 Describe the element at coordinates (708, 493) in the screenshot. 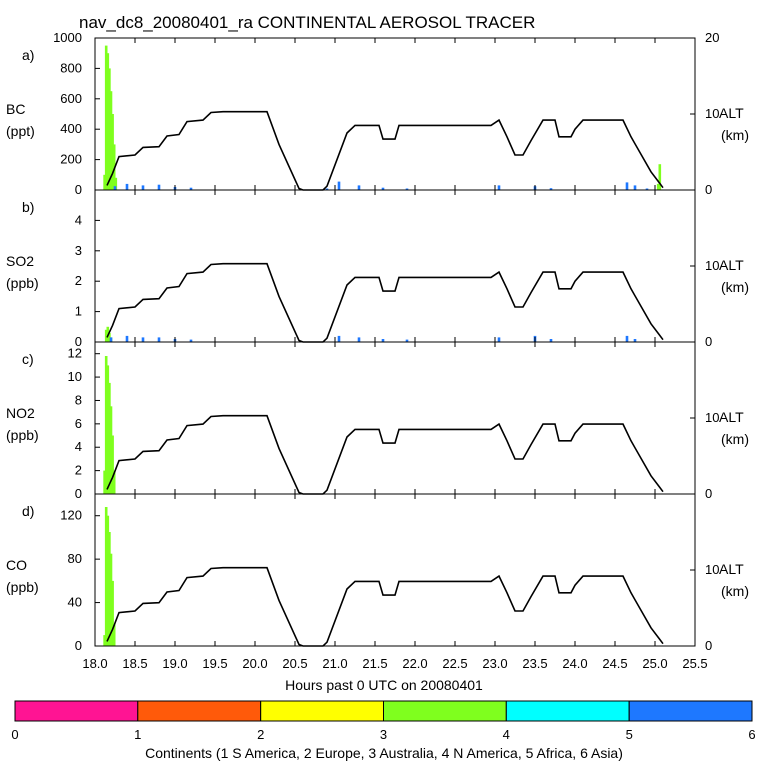

I see `alt-tick-label: 0` at that location.